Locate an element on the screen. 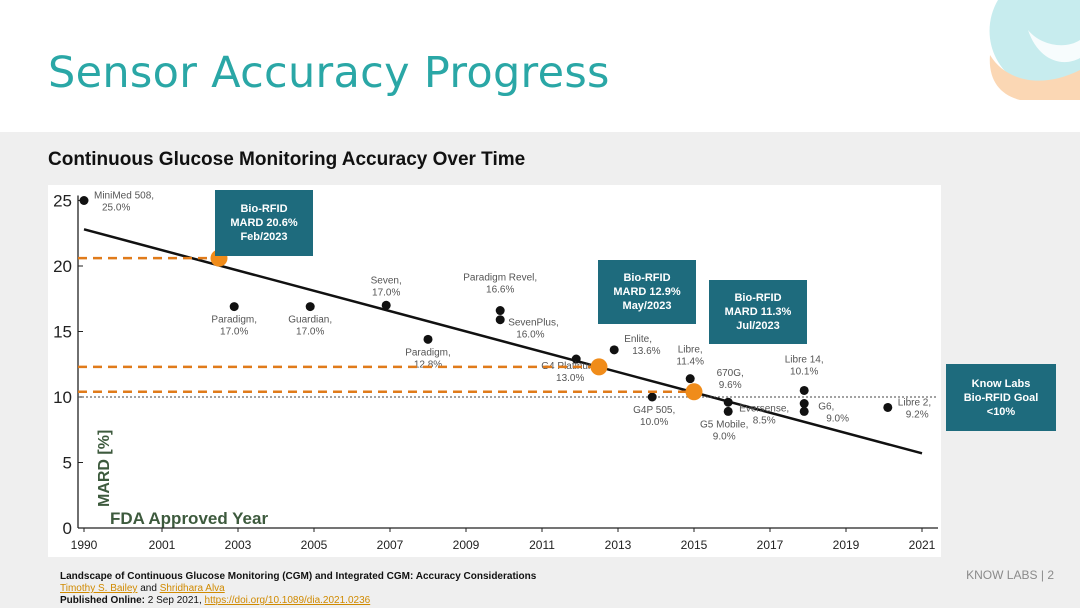 This screenshot has width=1080, height=608. callout-line: Feb/2023 is located at coordinates (264, 237).